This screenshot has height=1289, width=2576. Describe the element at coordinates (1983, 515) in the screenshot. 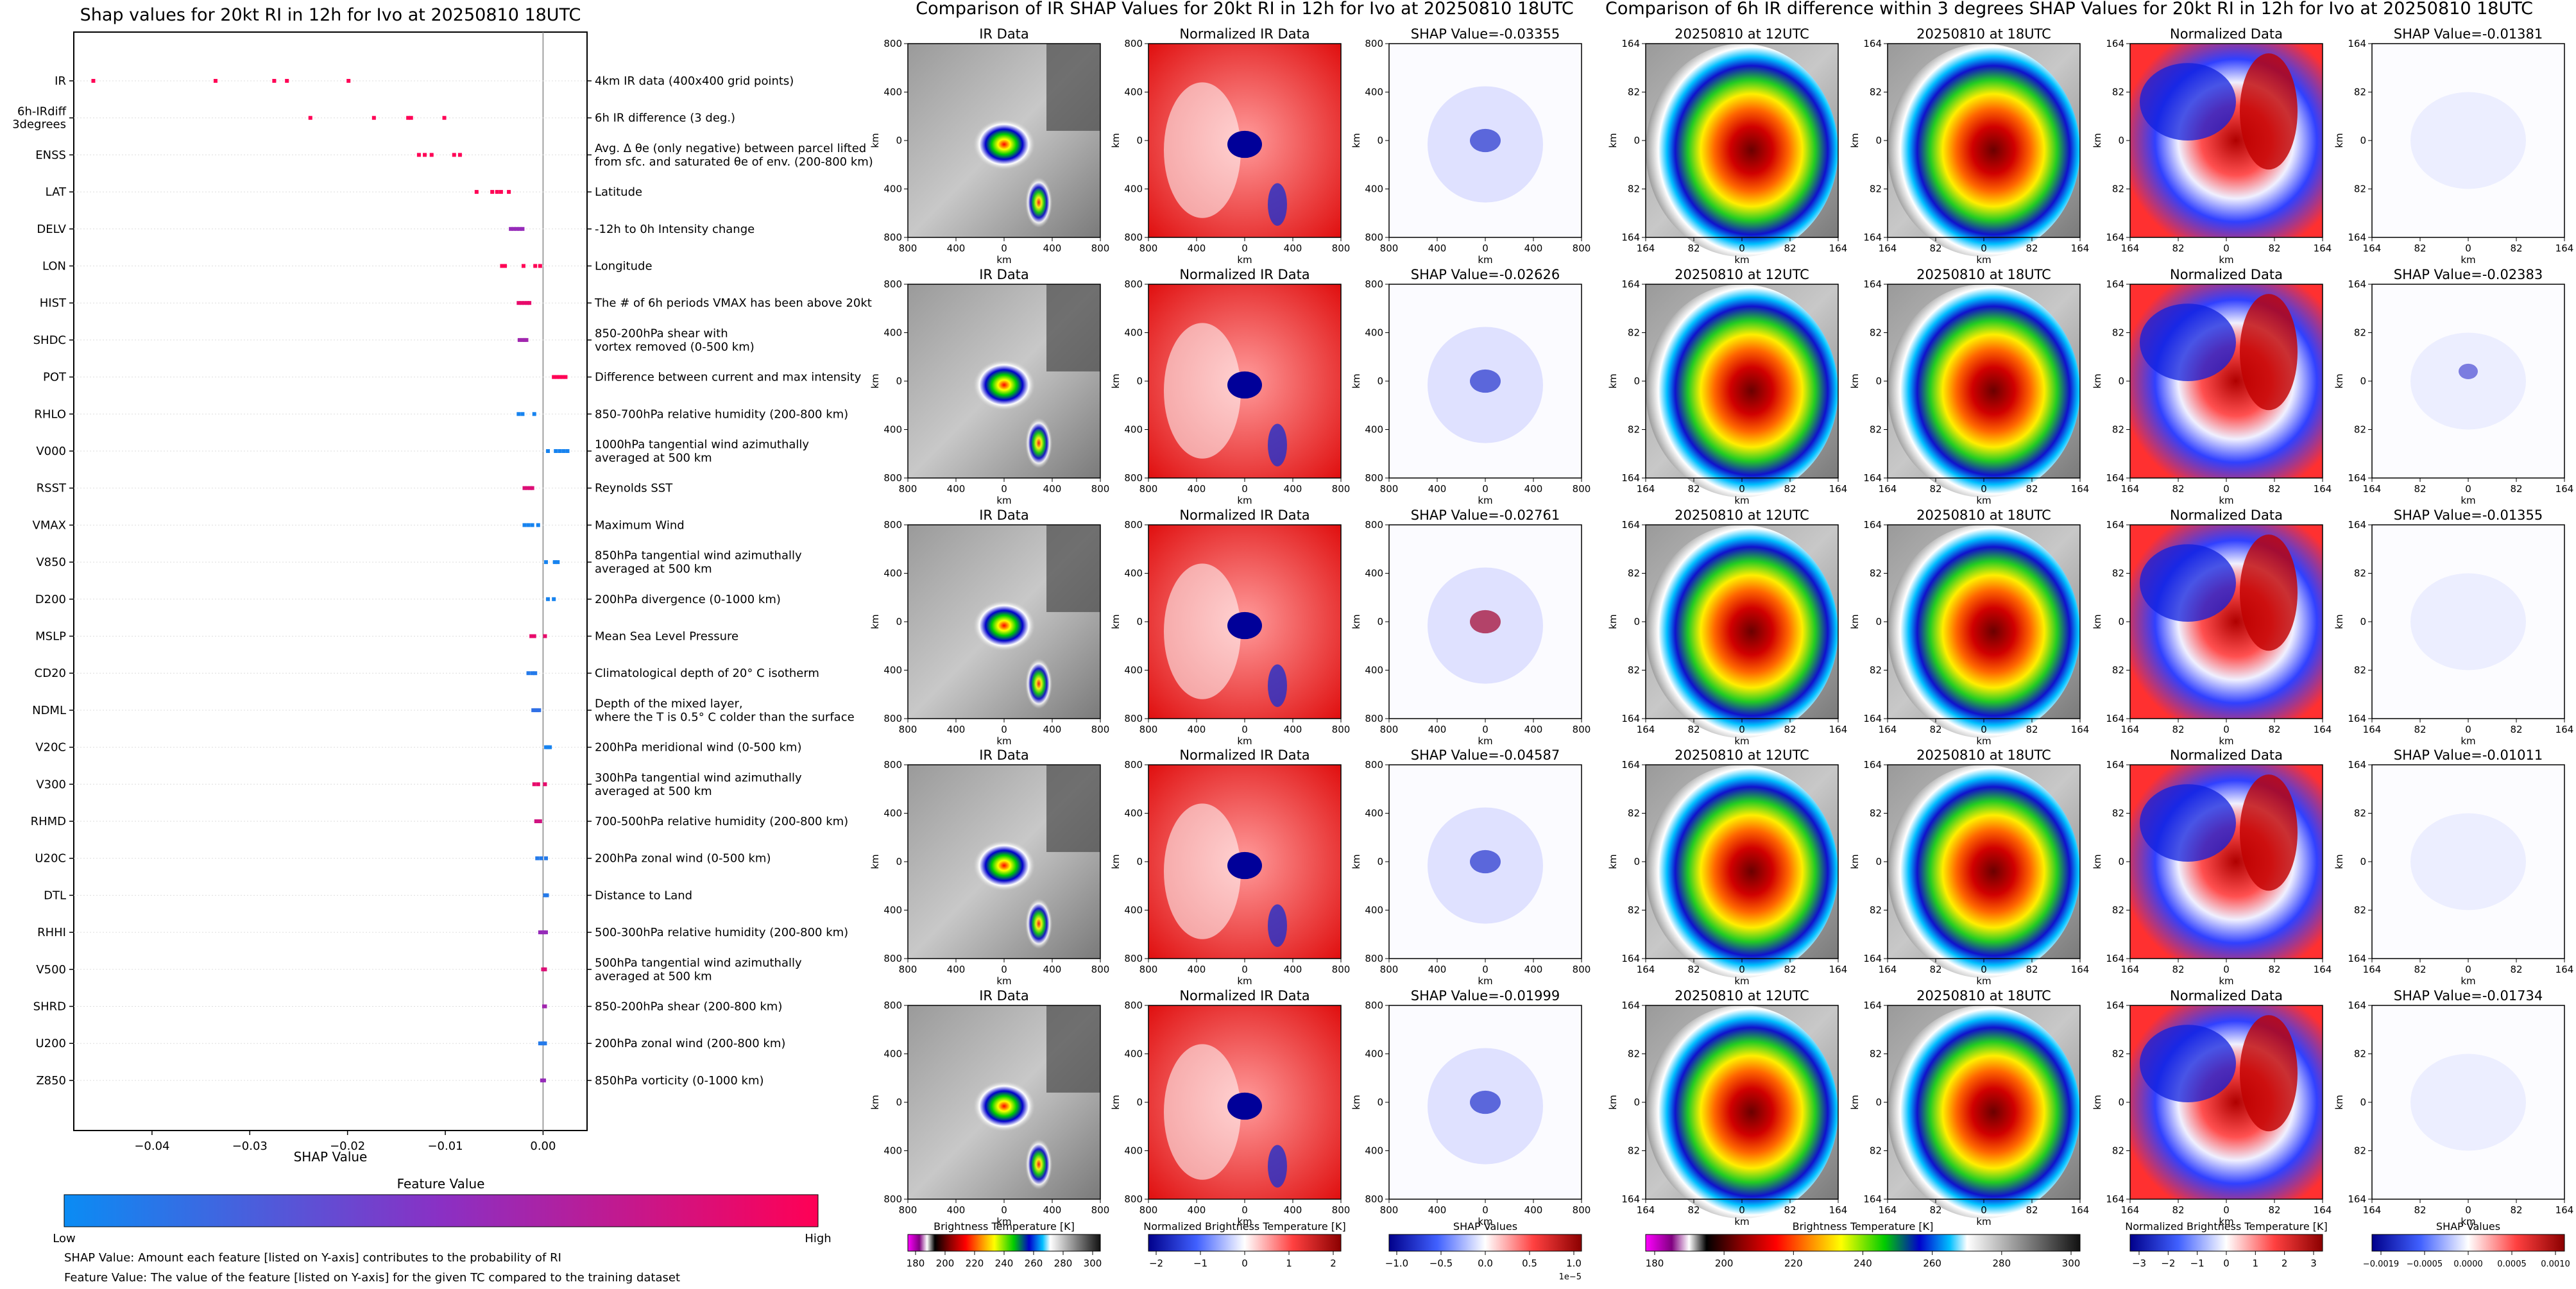

I see `diff-18utc-title: 20250810 at 18UTC` at that location.